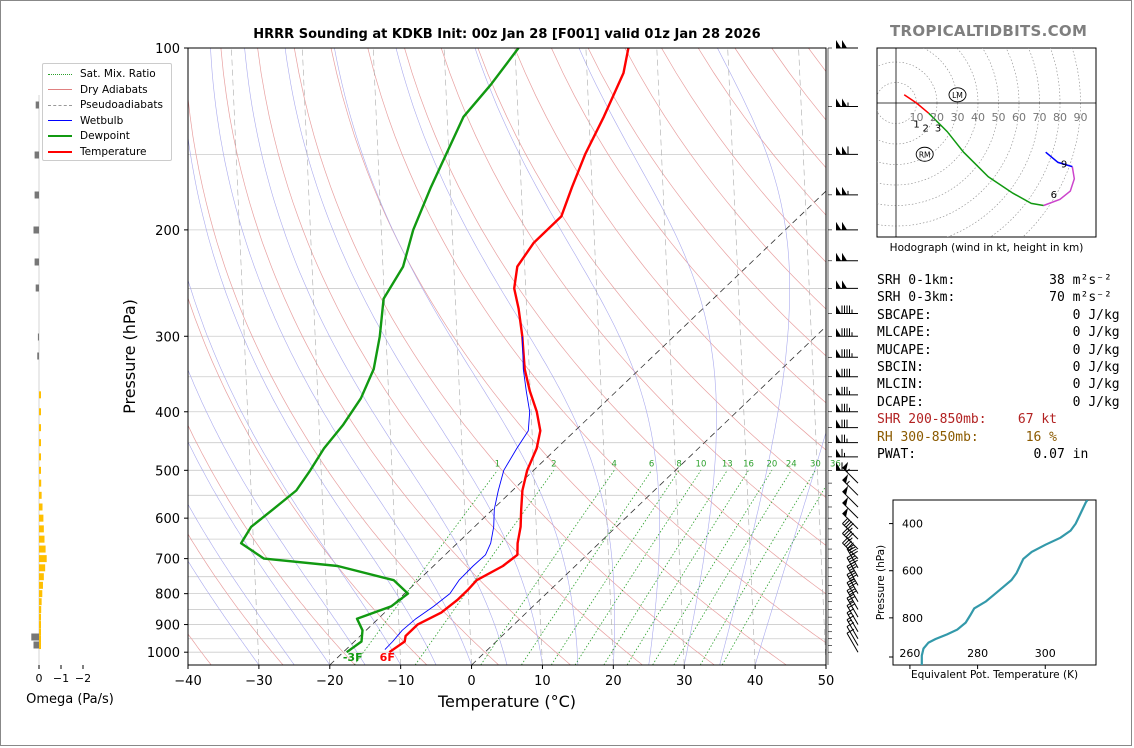 This screenshot has height=748, width=1134. Describe the element at coordinates (1060, 117) in the screenshot. I see `hodograph-ring-label: 80` at that location.